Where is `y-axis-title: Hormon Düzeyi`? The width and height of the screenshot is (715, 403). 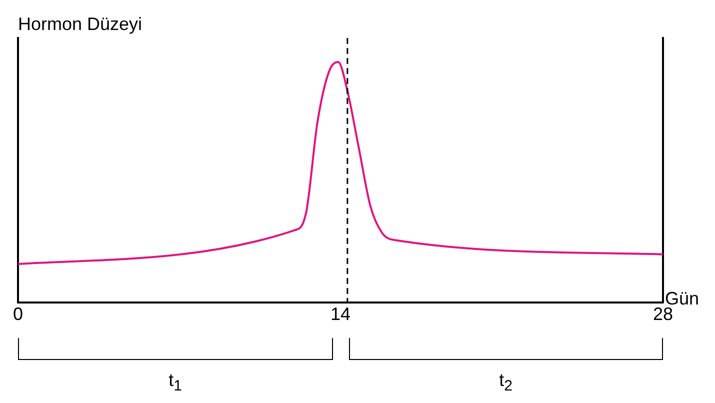
y-axis-title: Hormon Düzeyi is located at coordinates (80, 24).